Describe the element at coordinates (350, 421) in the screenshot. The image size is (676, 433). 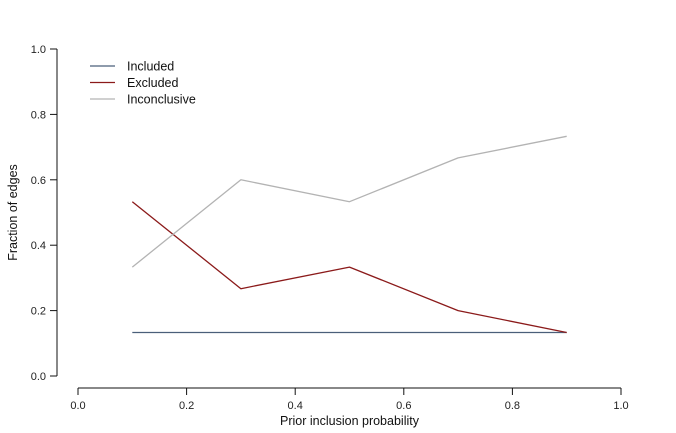
I see `x-axis-title: Prior inclusion probability` at that location.